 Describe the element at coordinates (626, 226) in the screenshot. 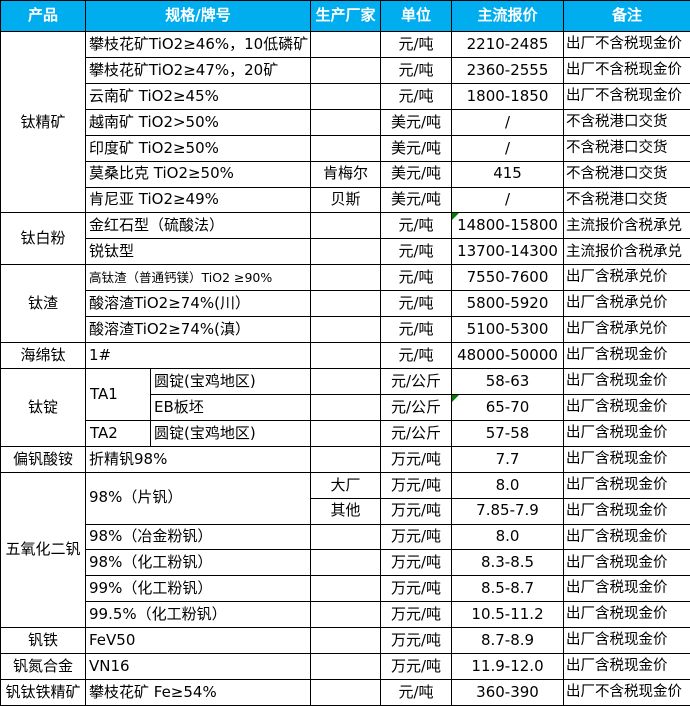

I see `note-cell: 主流报价含税承兑` at that location.